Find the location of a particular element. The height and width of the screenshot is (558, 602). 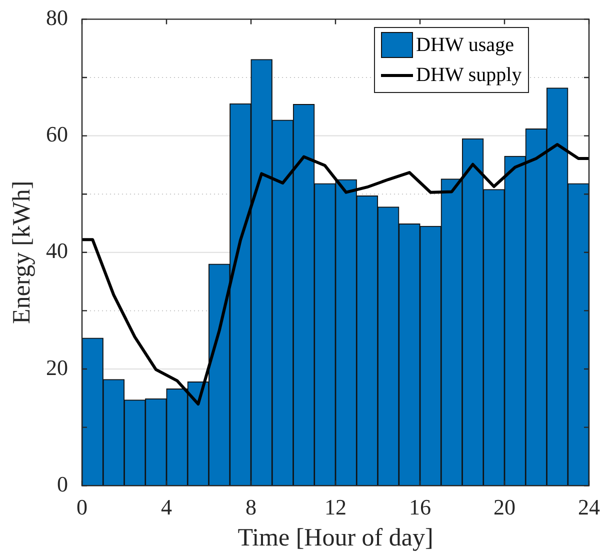

y-tick-label: 60 is located at coordinates (57, 134).